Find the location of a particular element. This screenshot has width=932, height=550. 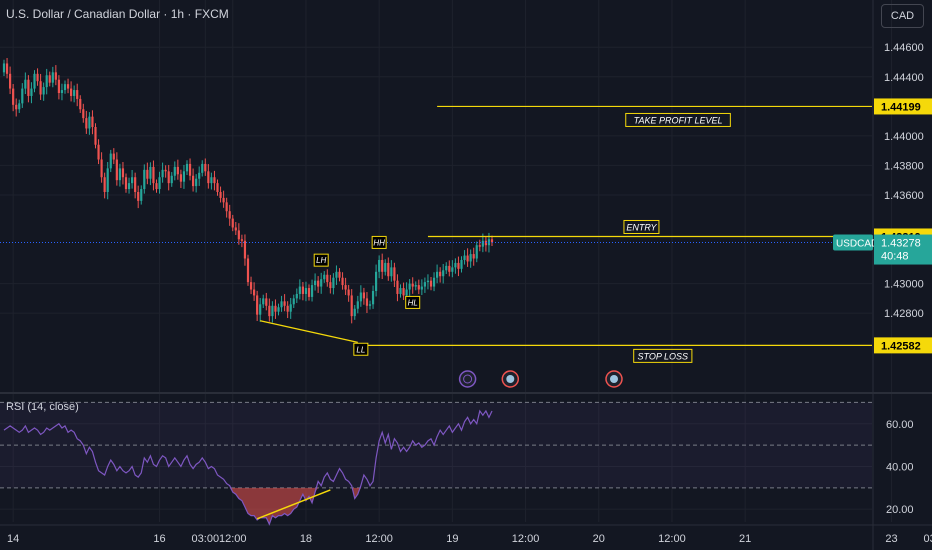

time-tick-label: 16 is located at coordinates (159, 539).